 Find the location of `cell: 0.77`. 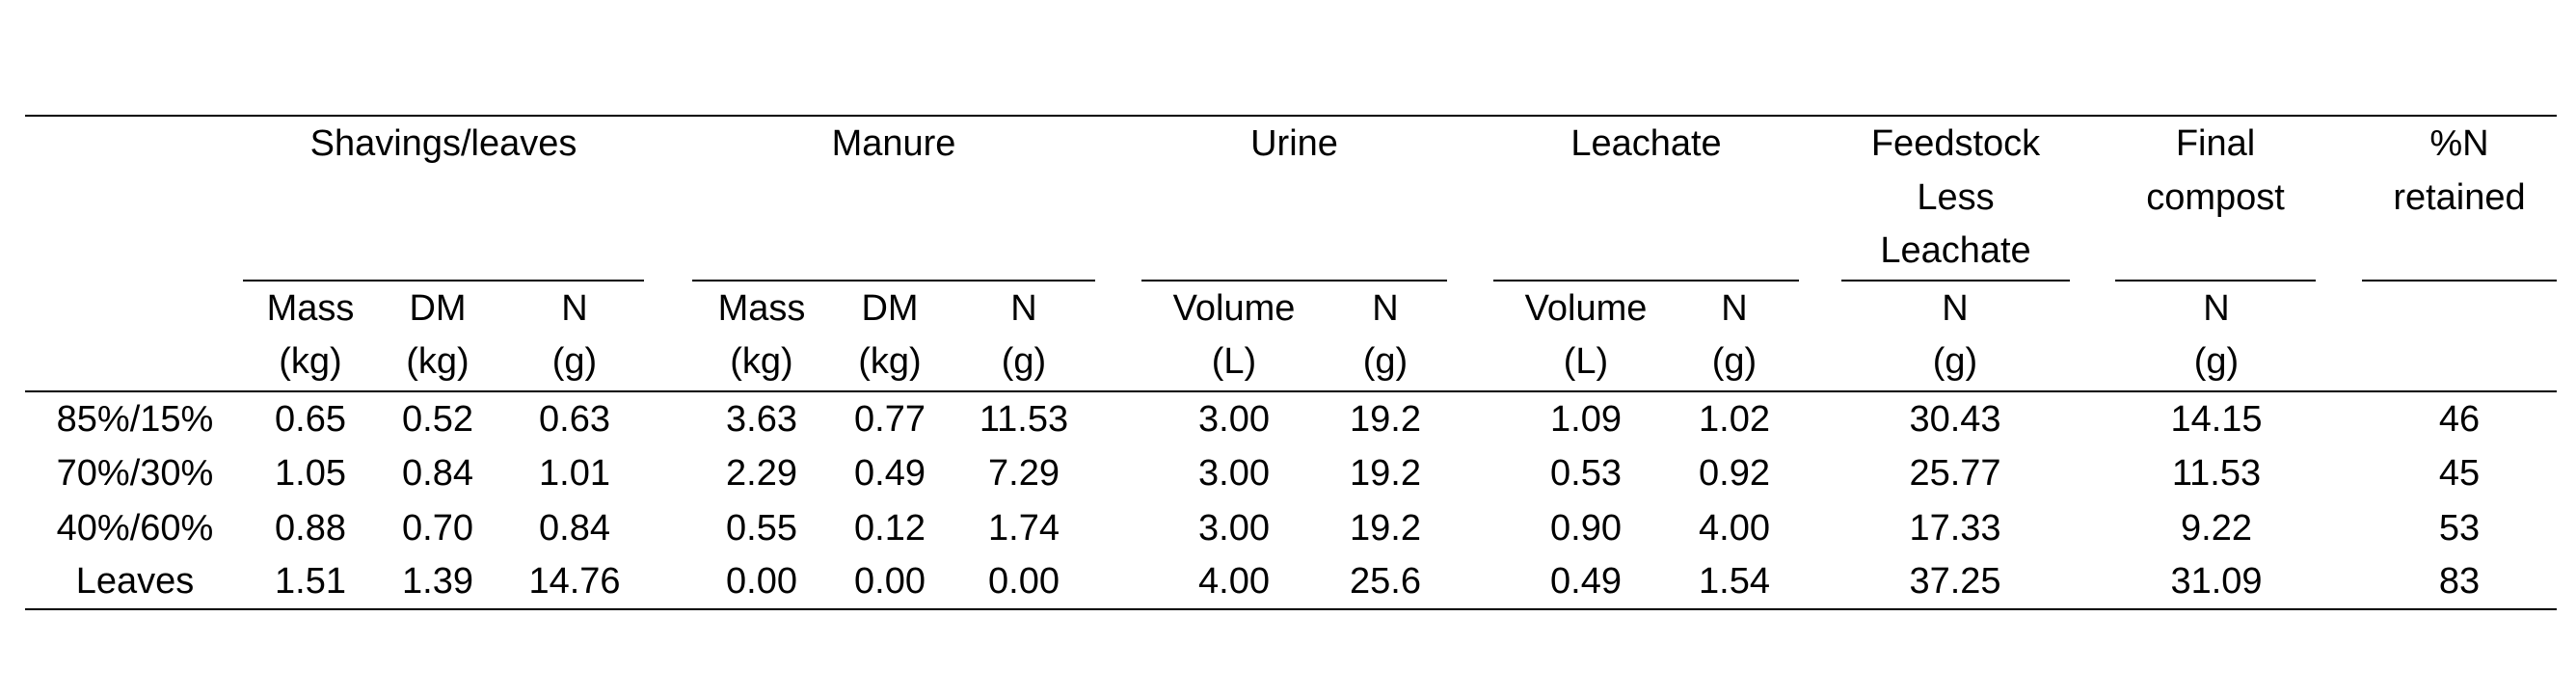

cell: 0.77 is located at coordinates (890, 420).